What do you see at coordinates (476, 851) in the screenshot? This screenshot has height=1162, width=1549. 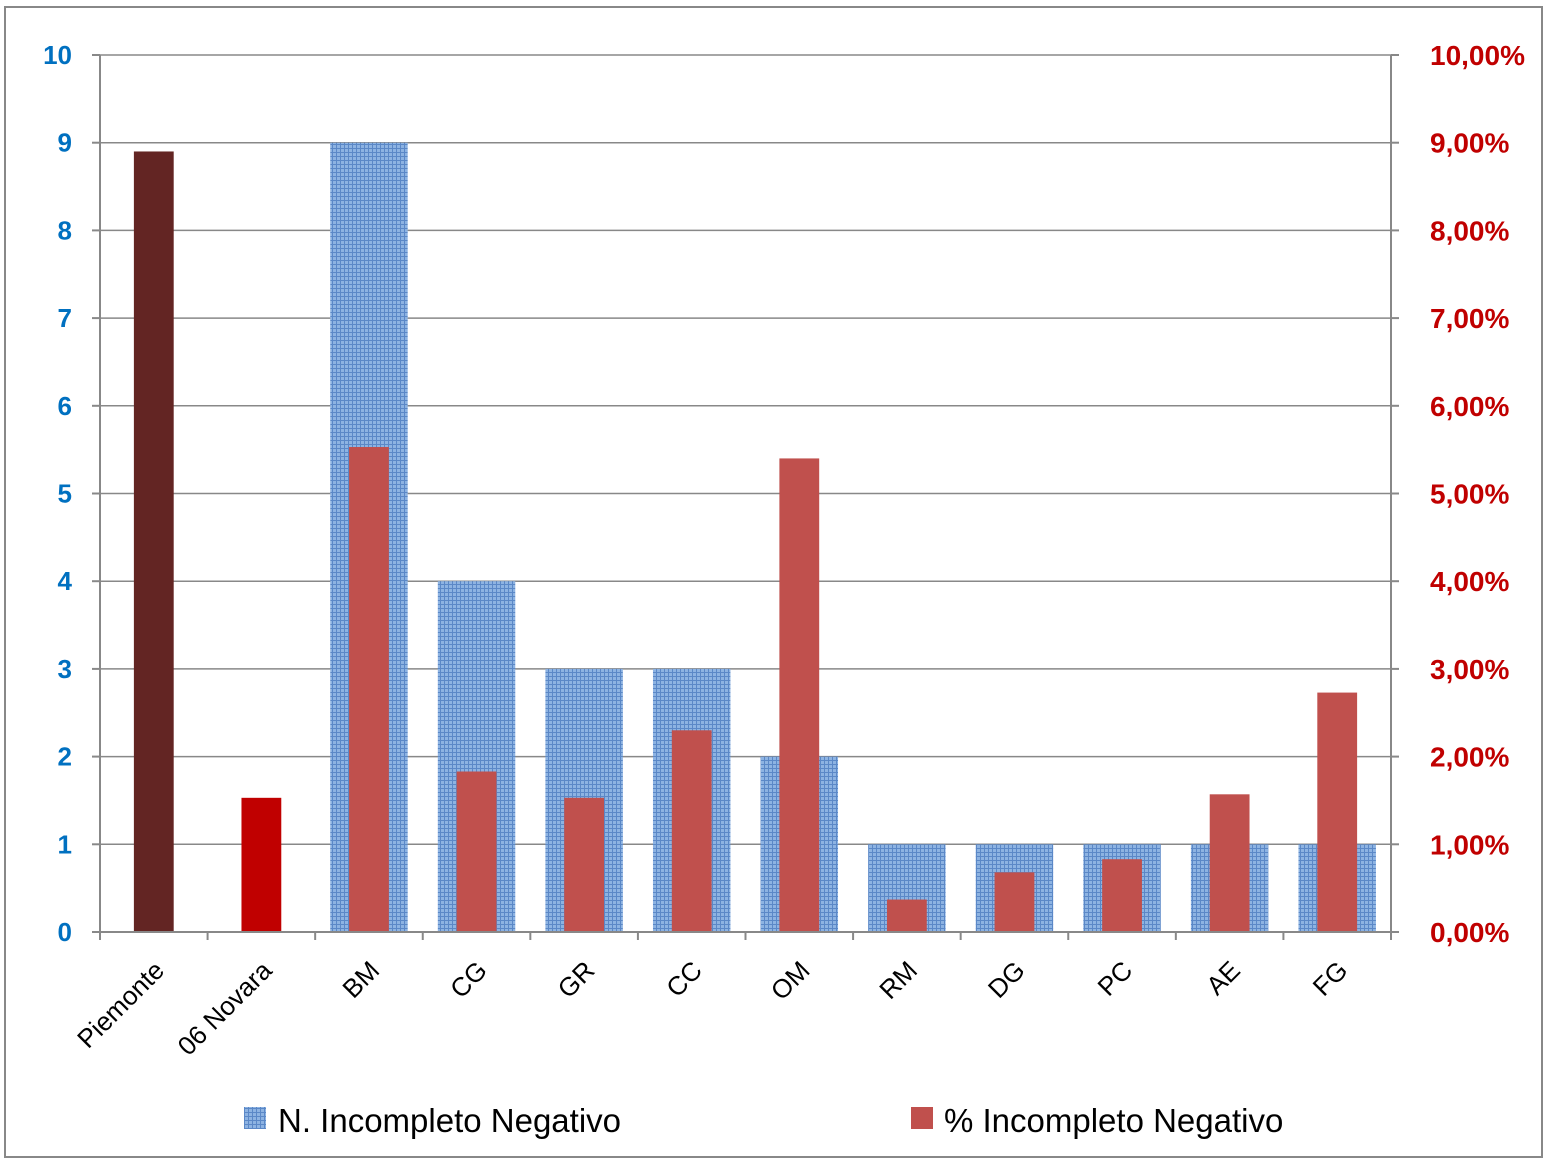 I see `bar-percent-CG` at bounding box center [476, 851].